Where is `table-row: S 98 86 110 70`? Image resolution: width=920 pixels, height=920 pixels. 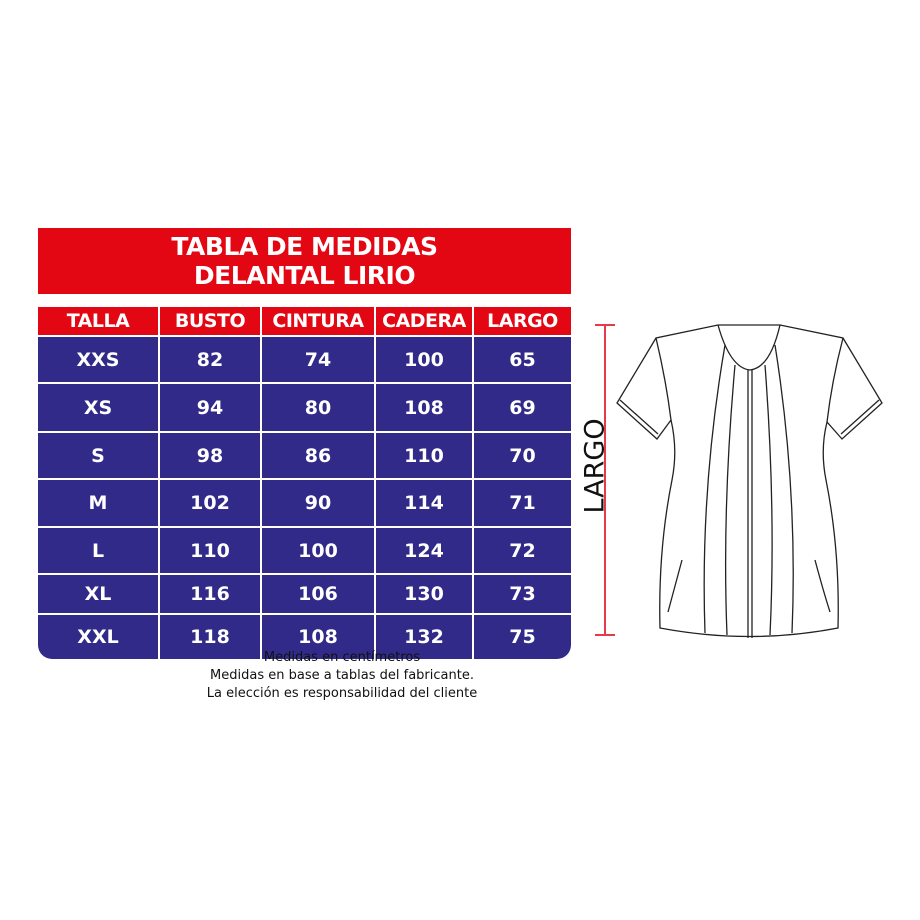
table-row: S 98 86 110 70 is located at coordinates (304, 455).